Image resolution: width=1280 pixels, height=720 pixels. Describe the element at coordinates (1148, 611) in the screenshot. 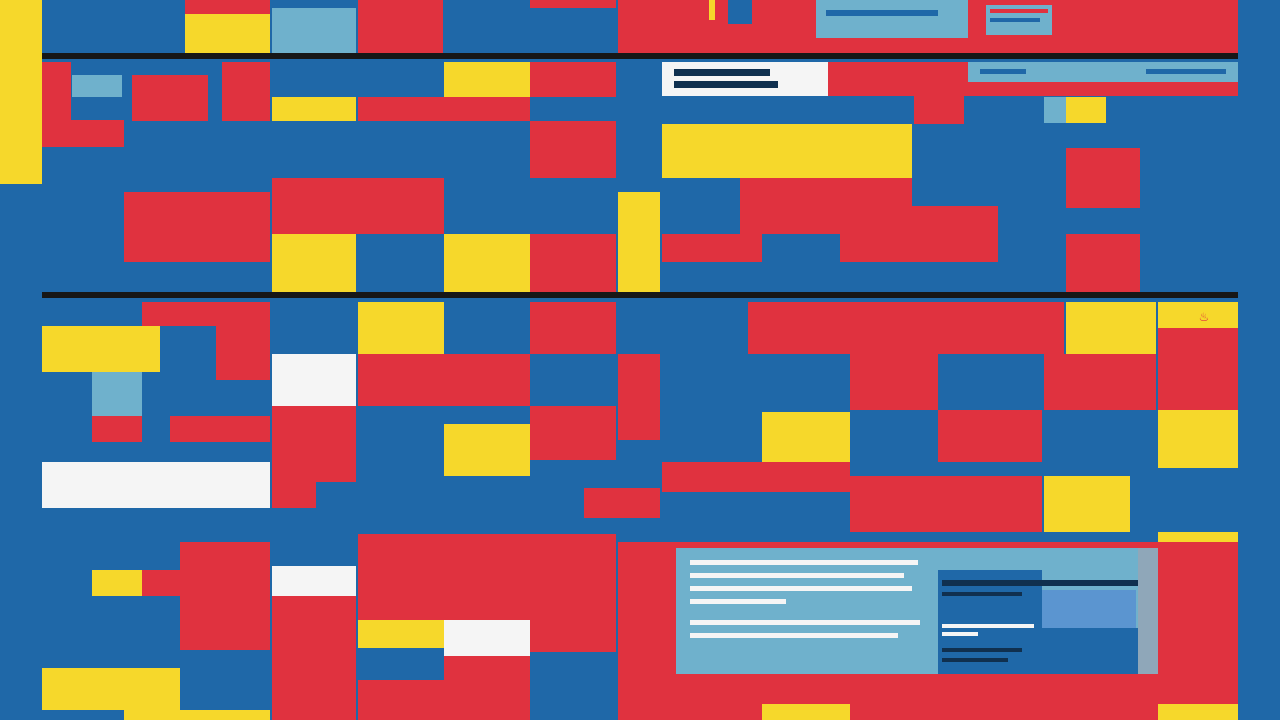

I see `grey-block` at that location.